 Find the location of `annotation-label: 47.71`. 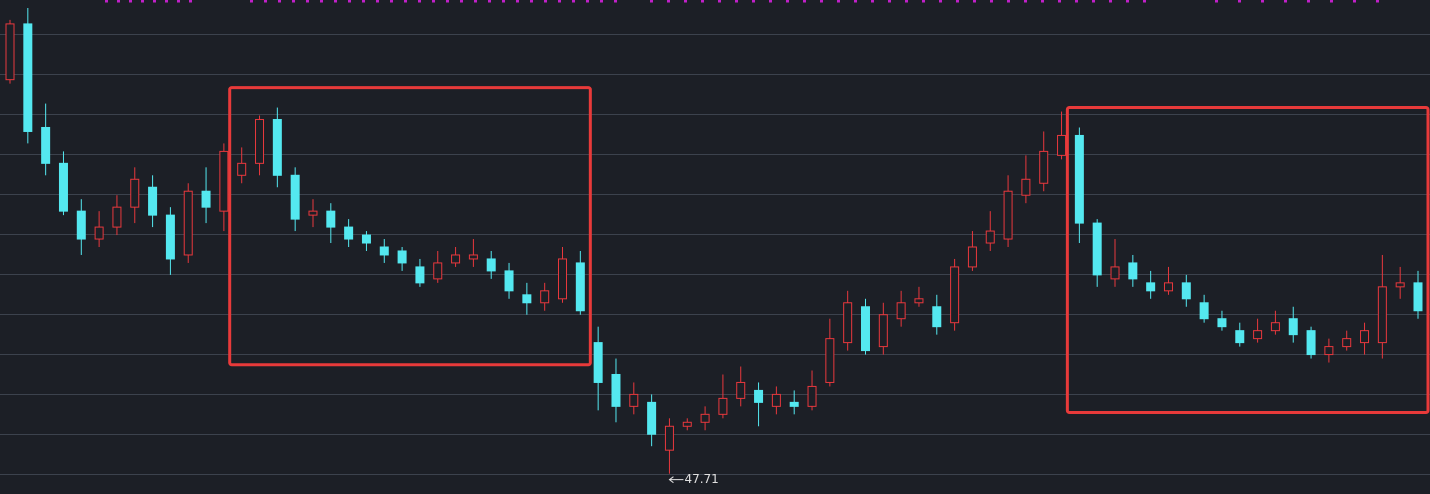

annotation-label: 47.71 is located at coordinates (701, 479).